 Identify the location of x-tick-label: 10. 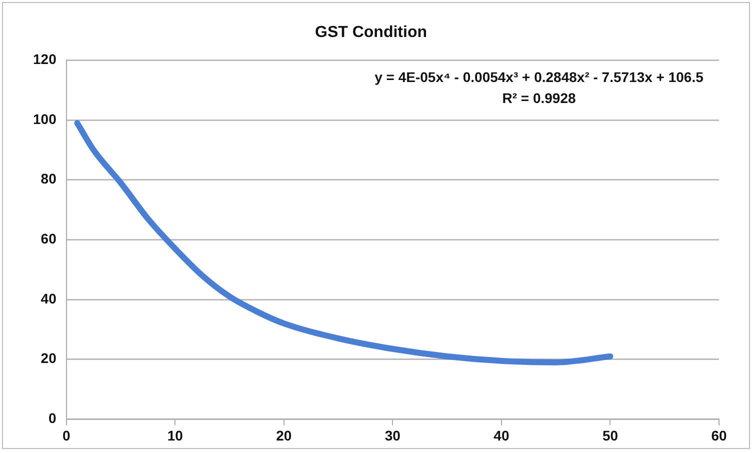
(175, 435).